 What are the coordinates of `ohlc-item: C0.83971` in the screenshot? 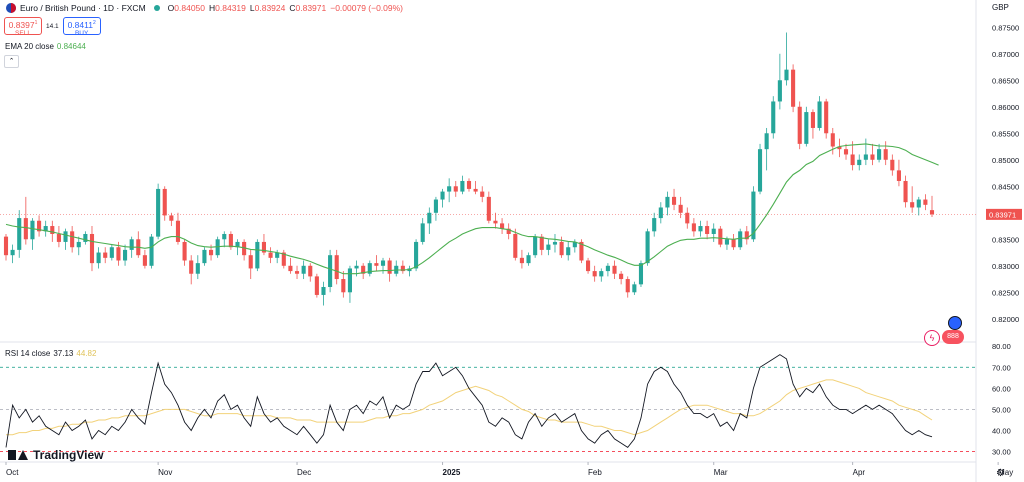 It's located at (307, 8).